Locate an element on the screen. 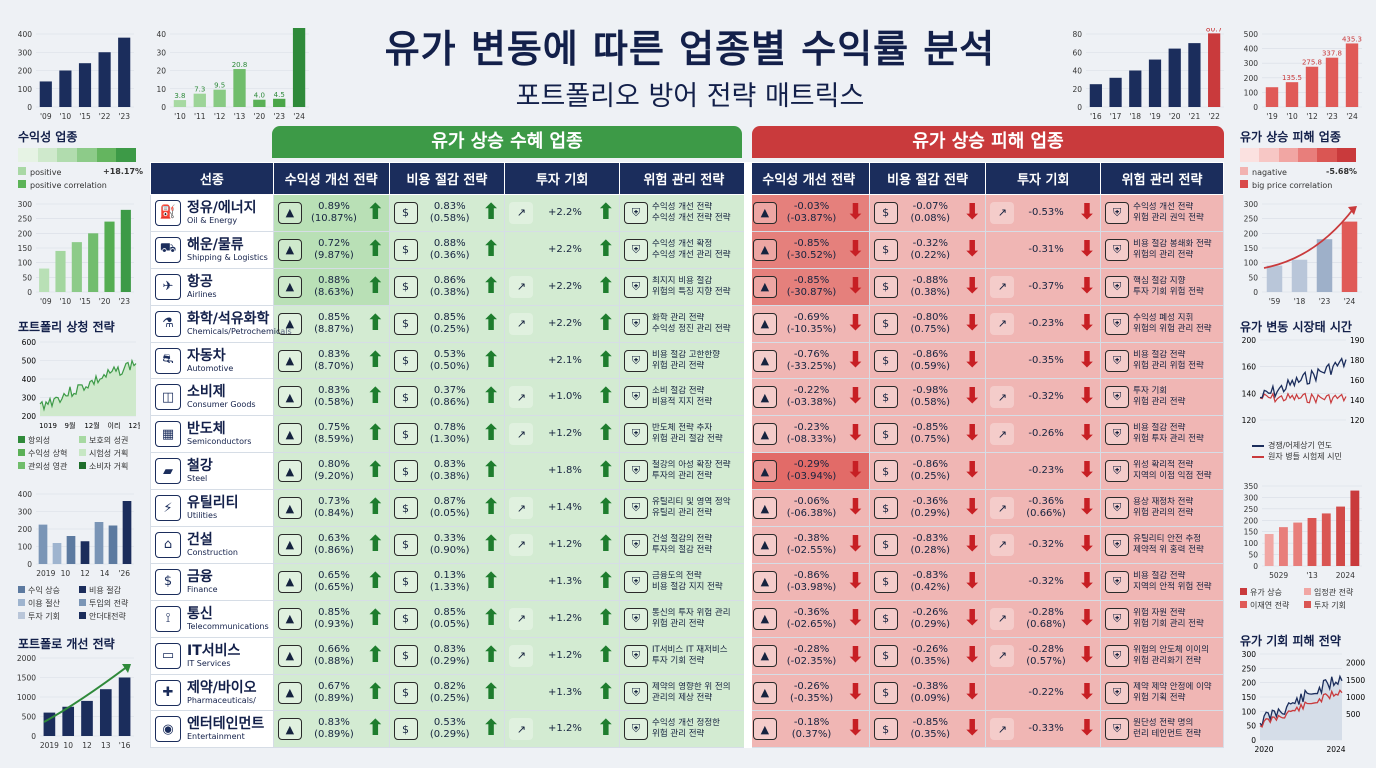 This screenshot has width=1376, height=768. g3-cell: +2.1% ⬆ is located at coordinates (562, 360).